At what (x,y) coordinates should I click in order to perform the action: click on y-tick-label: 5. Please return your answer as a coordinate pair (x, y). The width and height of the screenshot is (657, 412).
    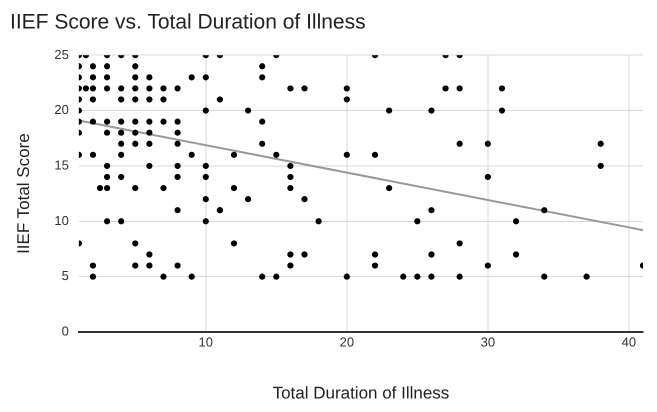
    Looking at the image, I should click on (65, 276).